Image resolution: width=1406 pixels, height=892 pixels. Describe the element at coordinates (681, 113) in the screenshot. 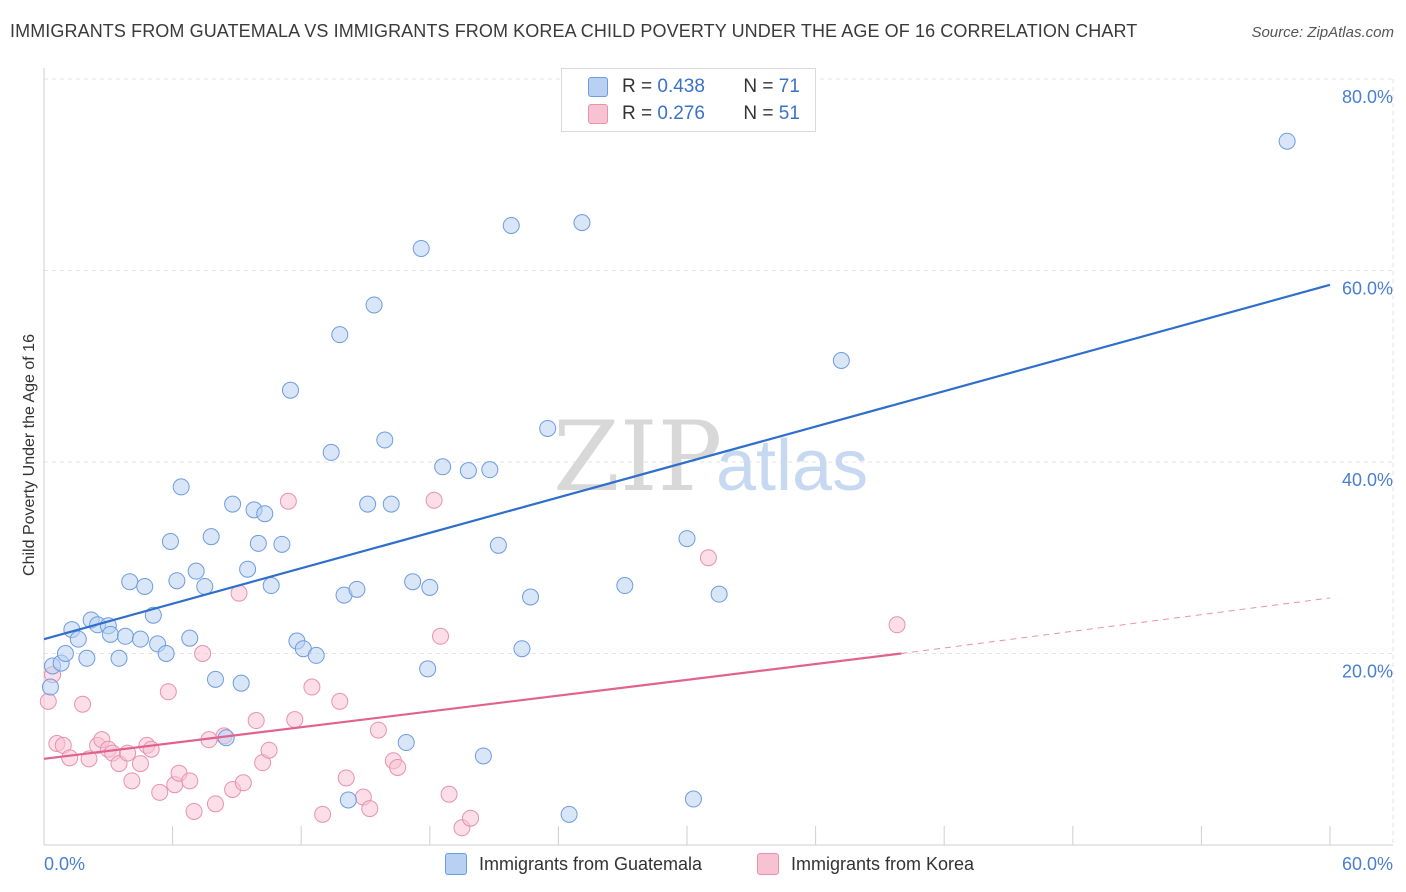

I see `legend-r-value: 0.276` at that location.